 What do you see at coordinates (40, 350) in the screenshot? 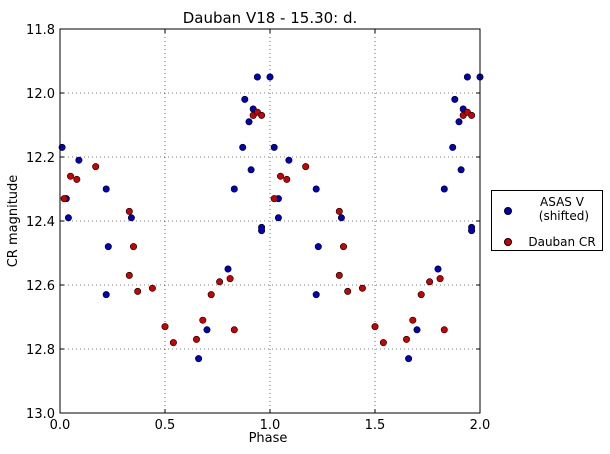
I see `y-tick-label: 12.8` at bounding box center [40, 350].